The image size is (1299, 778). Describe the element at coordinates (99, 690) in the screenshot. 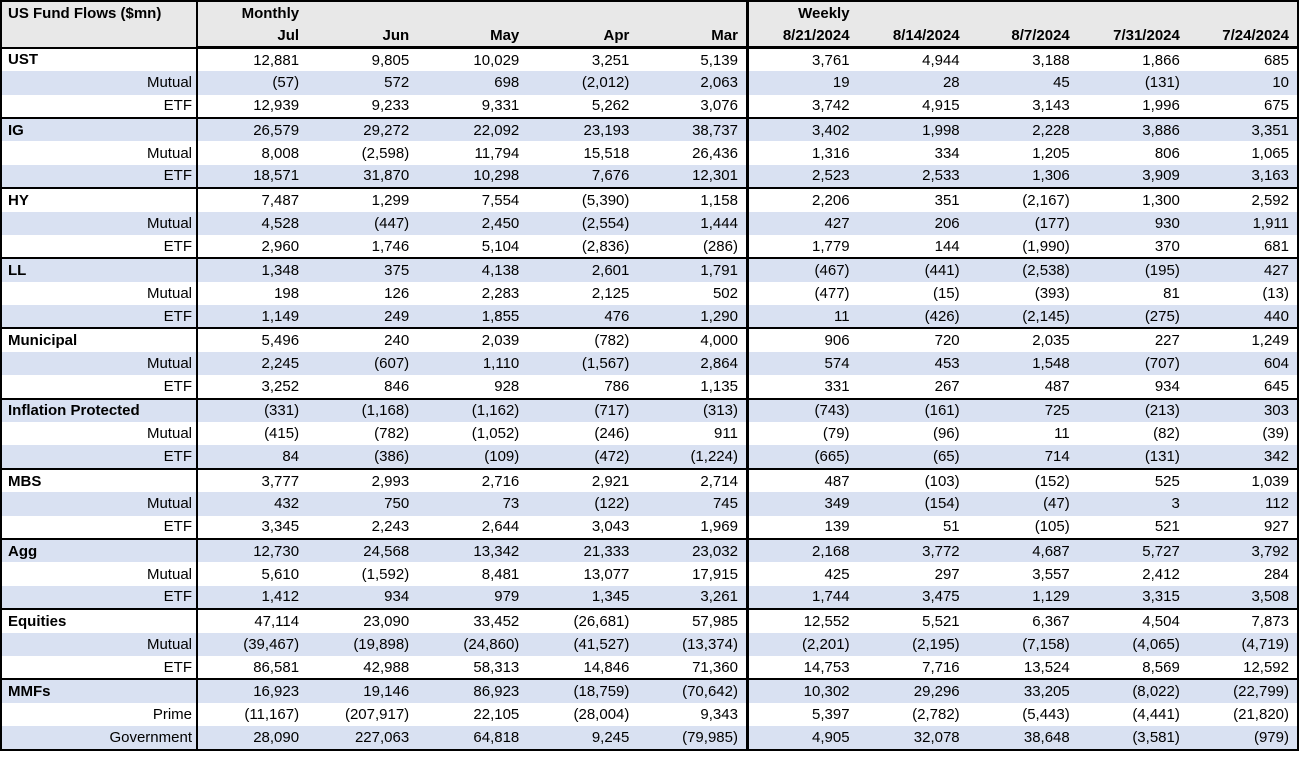

I see `row-label-section: MMFs` at that location.